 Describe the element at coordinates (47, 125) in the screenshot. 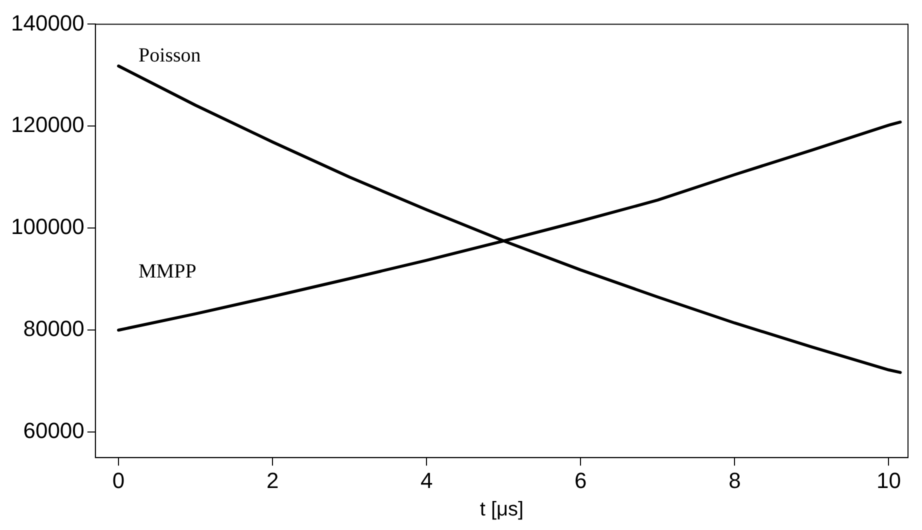

I see `y-tick-label: 120000` at that location.